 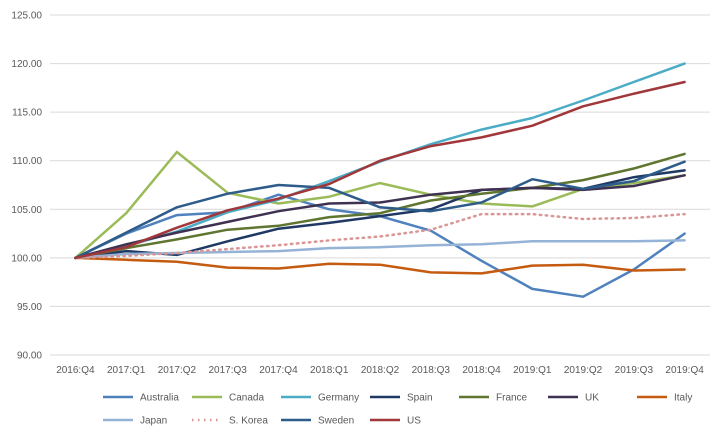 What do you see at coordinates (401, 398) in the screenshot?
I see `legend-item: Spain` at bounding box center [401, 398].